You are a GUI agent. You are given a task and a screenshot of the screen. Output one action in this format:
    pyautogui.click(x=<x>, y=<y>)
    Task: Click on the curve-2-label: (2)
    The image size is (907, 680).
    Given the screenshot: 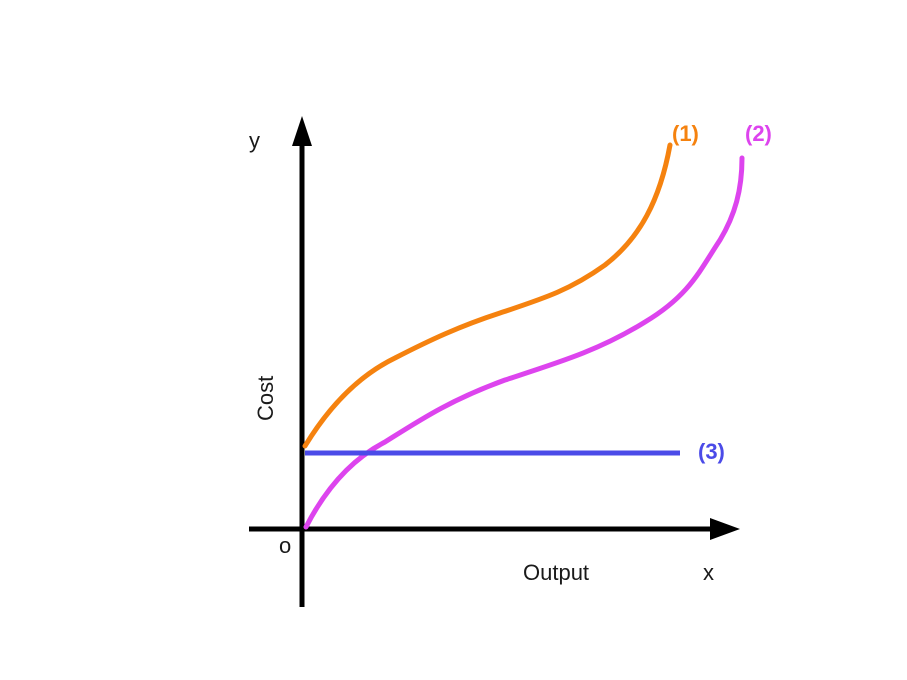 What is the action you would take?
    pyautogui.click(x=758, y=133)
    